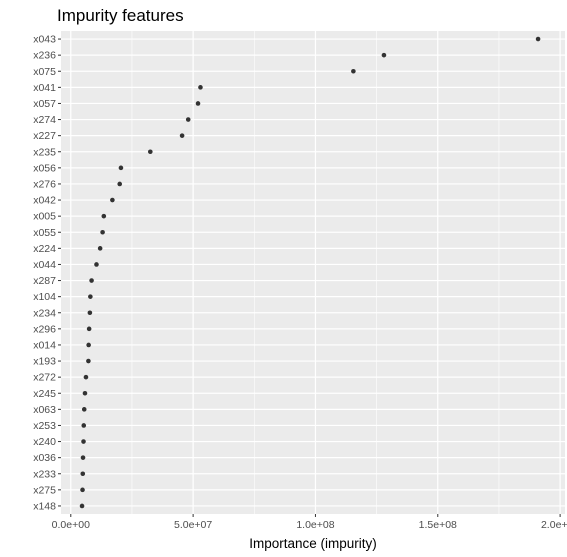  Describe the element at coordinates (44, 56) in the screenshot. I see `y-tick-label: x236` at that location.